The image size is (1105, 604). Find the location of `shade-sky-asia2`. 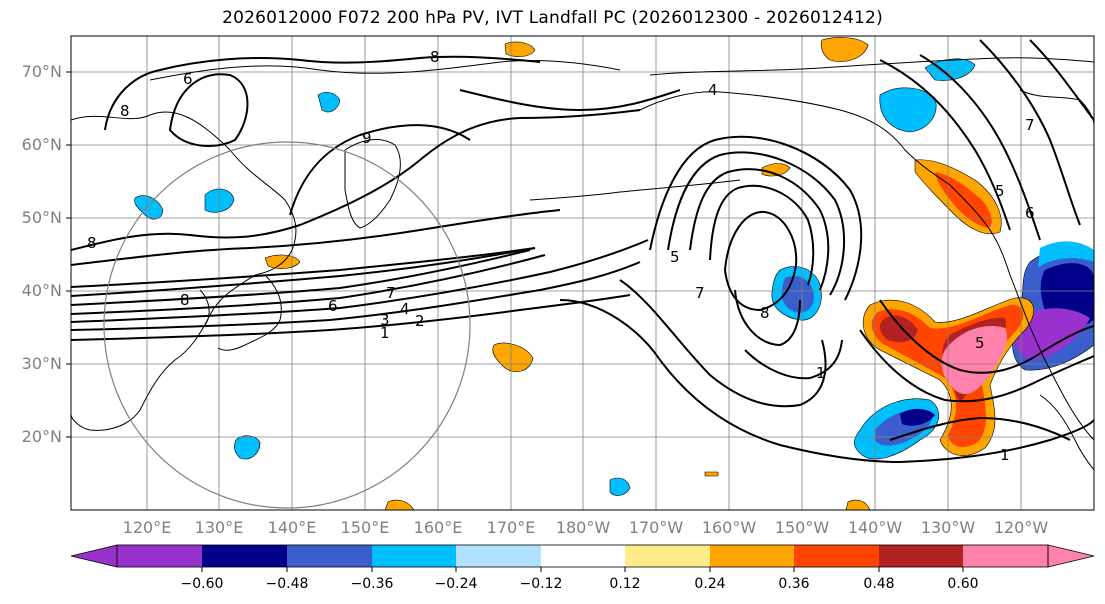

shade-sky-asia2 is located at coordinates (219, 200).